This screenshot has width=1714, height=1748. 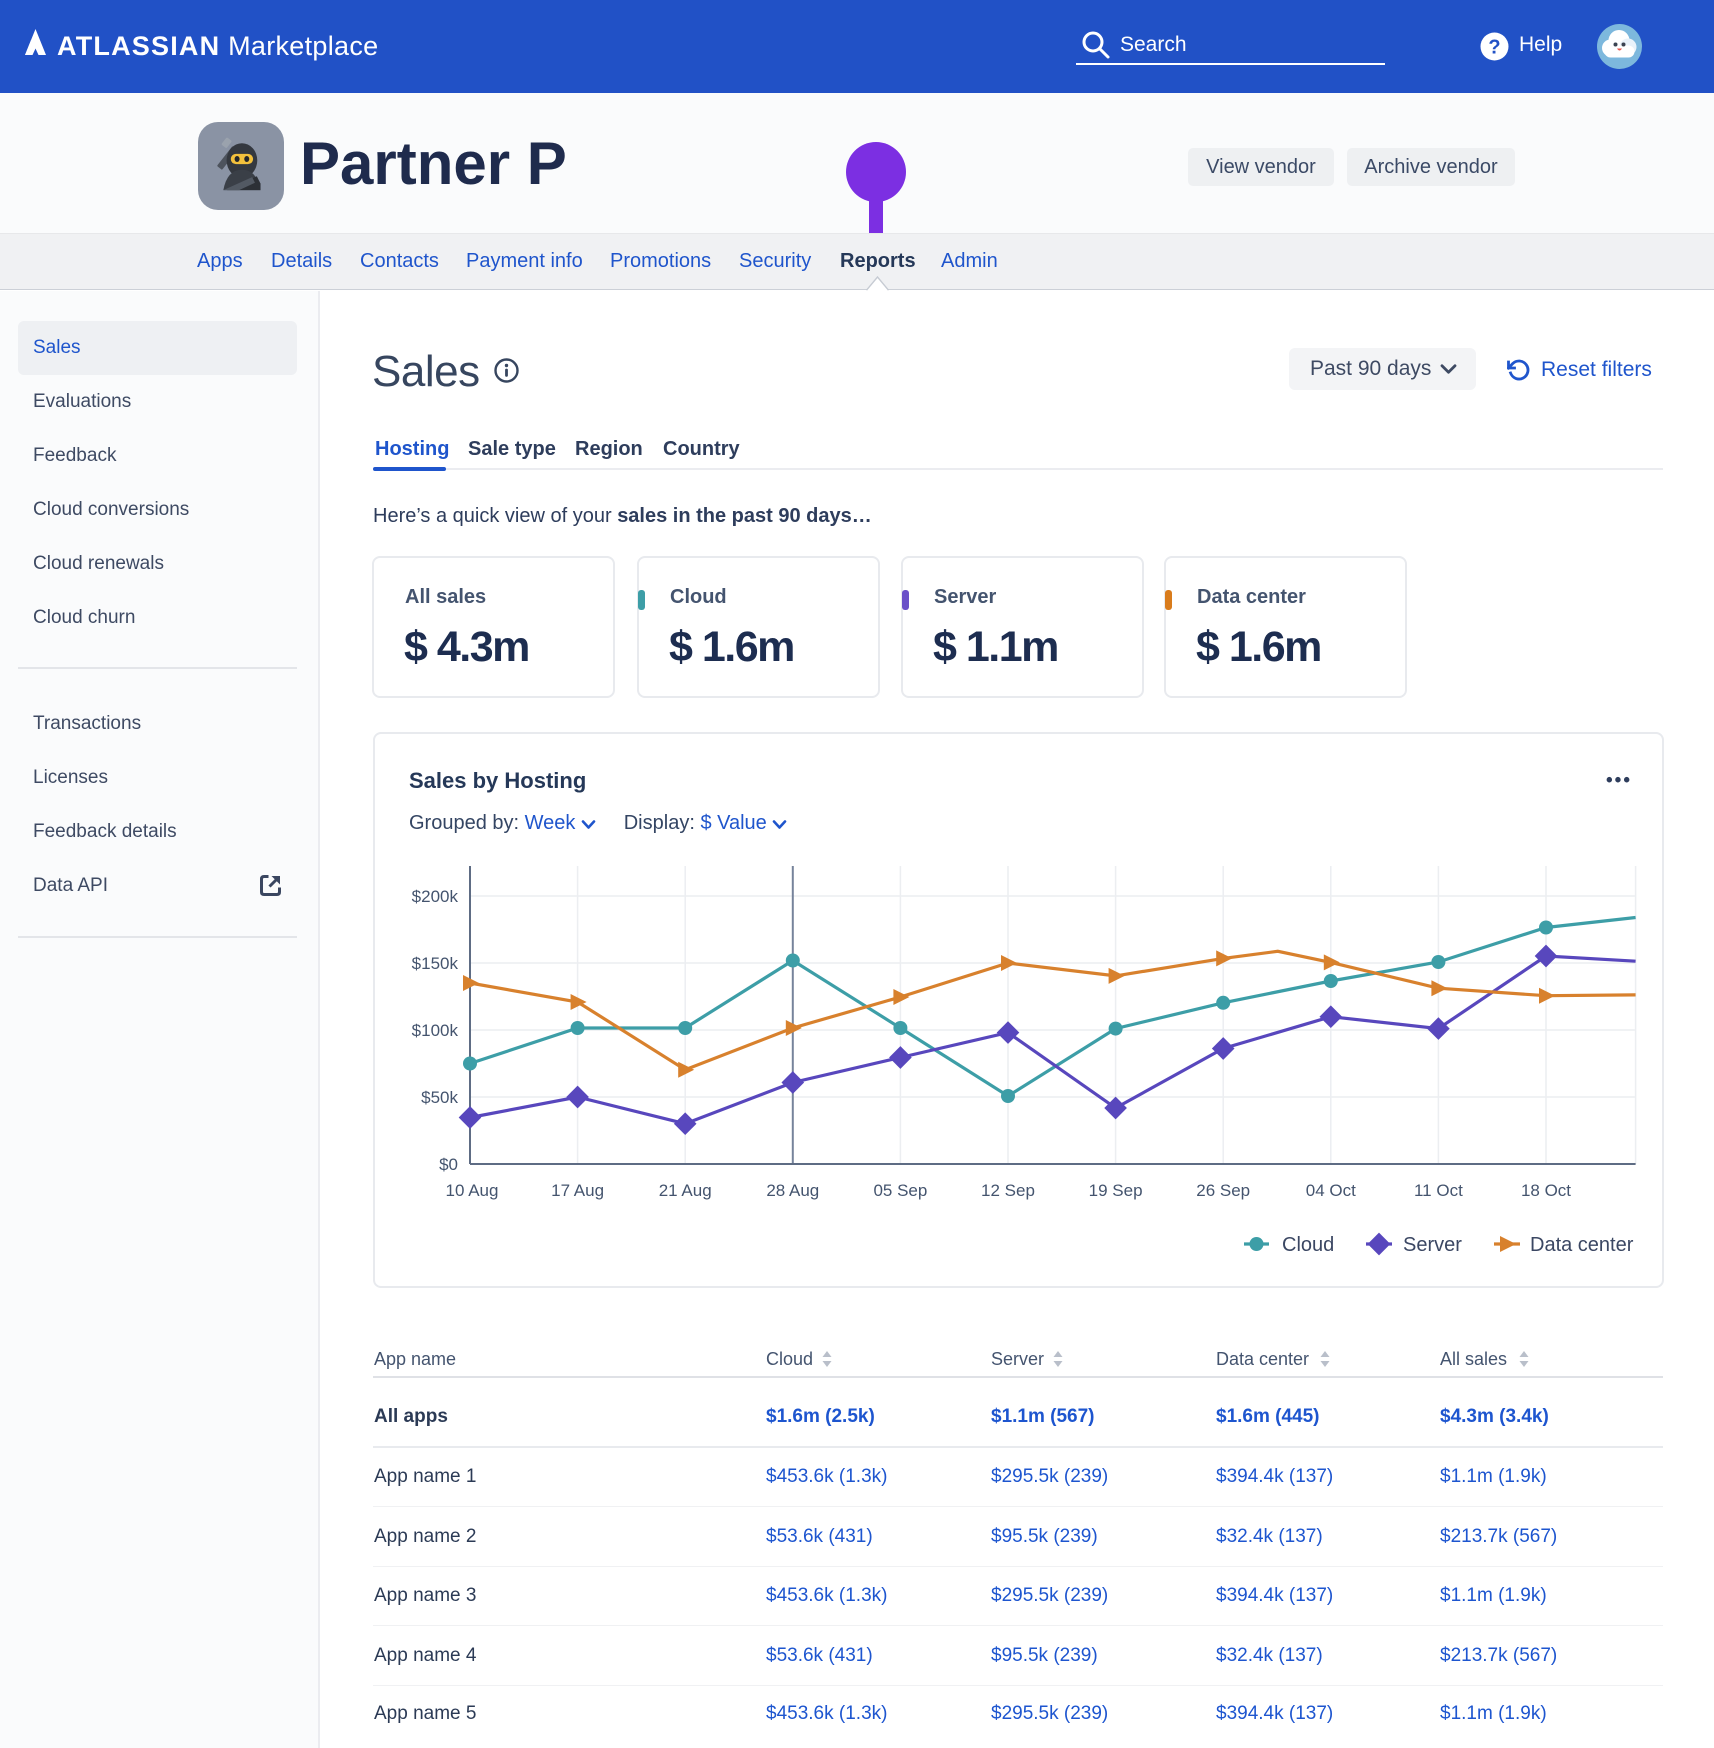 I want to click on svg-text: 18 Oct, so click(x=1546, y=1190).